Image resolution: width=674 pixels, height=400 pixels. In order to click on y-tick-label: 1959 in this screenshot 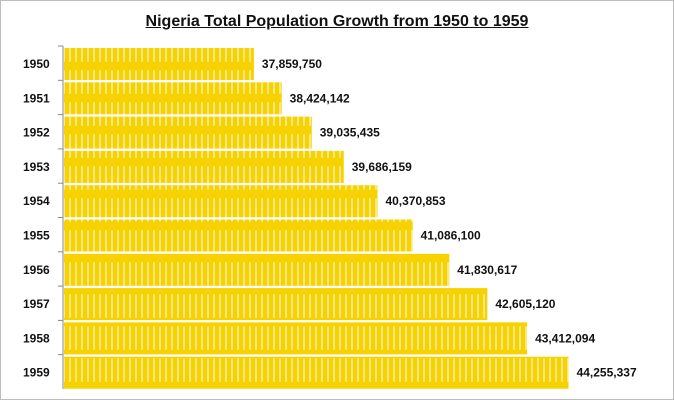, I will do `click(36, 373)`.